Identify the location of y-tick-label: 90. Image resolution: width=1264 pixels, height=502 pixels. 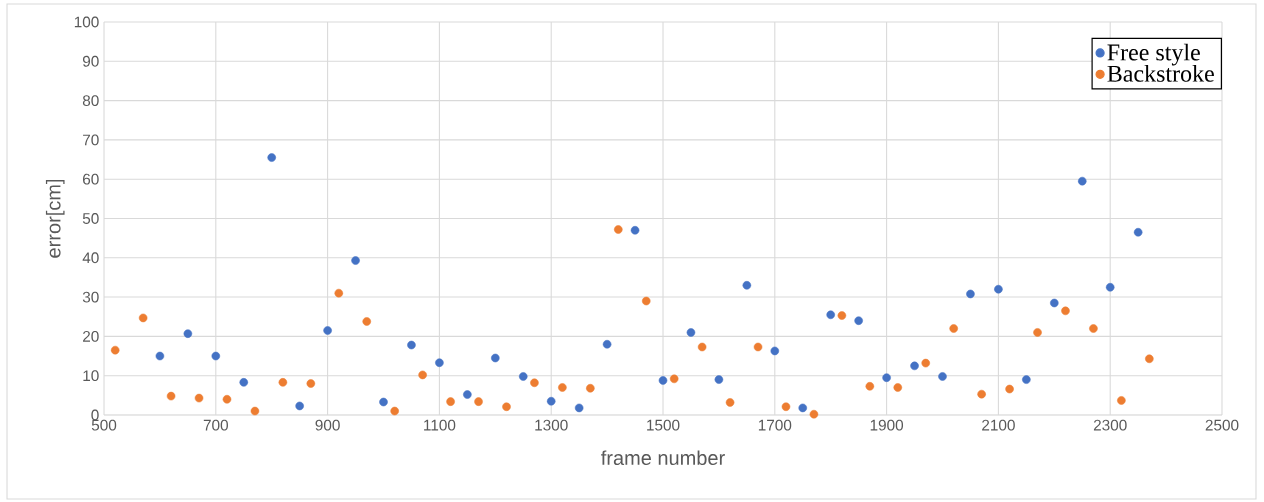
(90, 61).